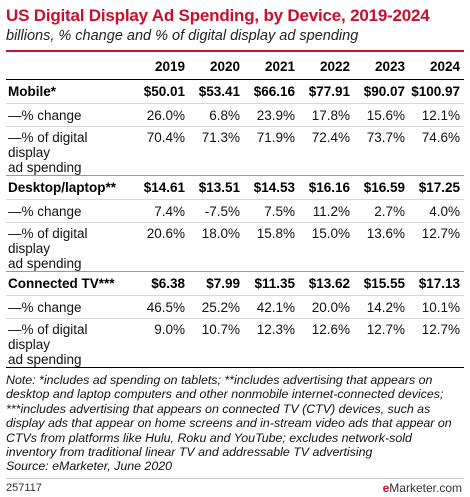  I want to click on table-cell: 18.0%, so click(216, 247).